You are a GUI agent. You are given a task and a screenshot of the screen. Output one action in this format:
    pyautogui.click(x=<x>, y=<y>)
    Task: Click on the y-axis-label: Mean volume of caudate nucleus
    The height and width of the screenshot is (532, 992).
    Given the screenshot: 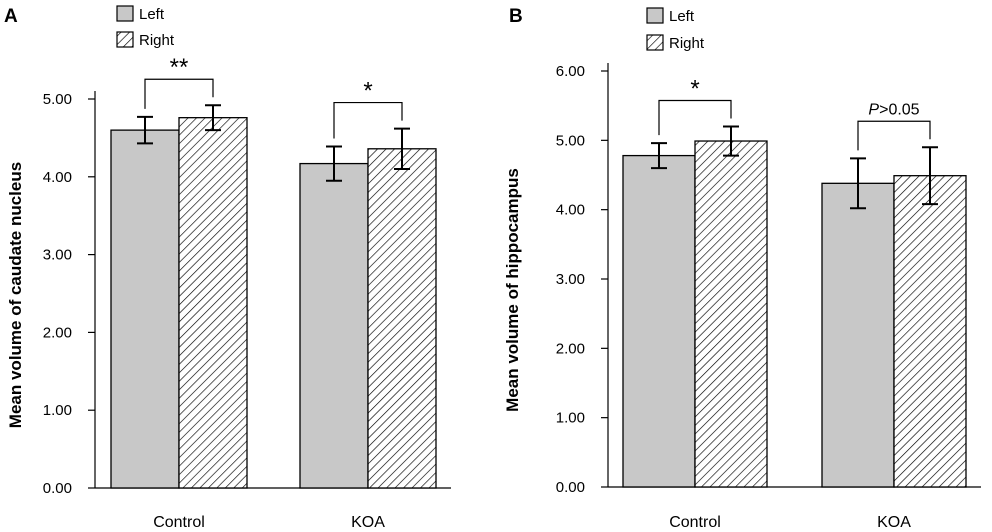 What is the action you would take?
    pyautogui.click(x=15, y=295)
    